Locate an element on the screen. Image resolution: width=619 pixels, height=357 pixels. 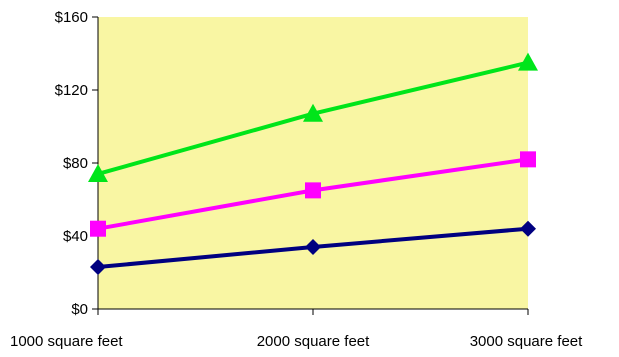
y-tick-label: $0 is located at coordinates (79, 309).